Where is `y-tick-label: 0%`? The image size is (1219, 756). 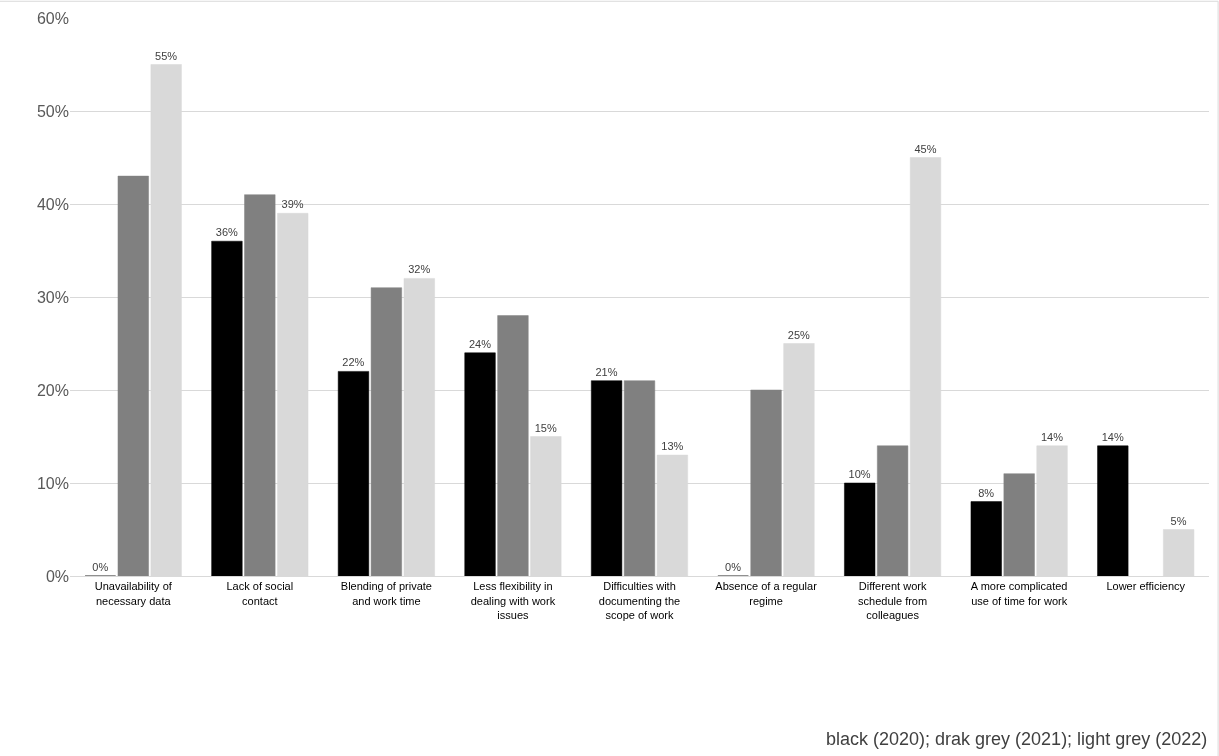
y-tick-label: 0% is located at coordinates (57, 576).